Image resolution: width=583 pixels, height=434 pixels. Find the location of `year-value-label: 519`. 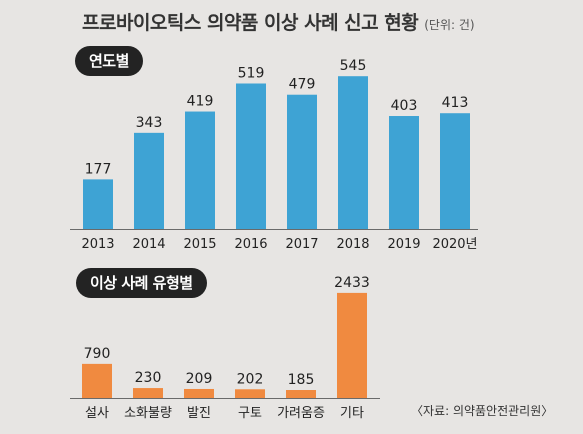

year-value-label: 519 is located at coordinates (251, 73).